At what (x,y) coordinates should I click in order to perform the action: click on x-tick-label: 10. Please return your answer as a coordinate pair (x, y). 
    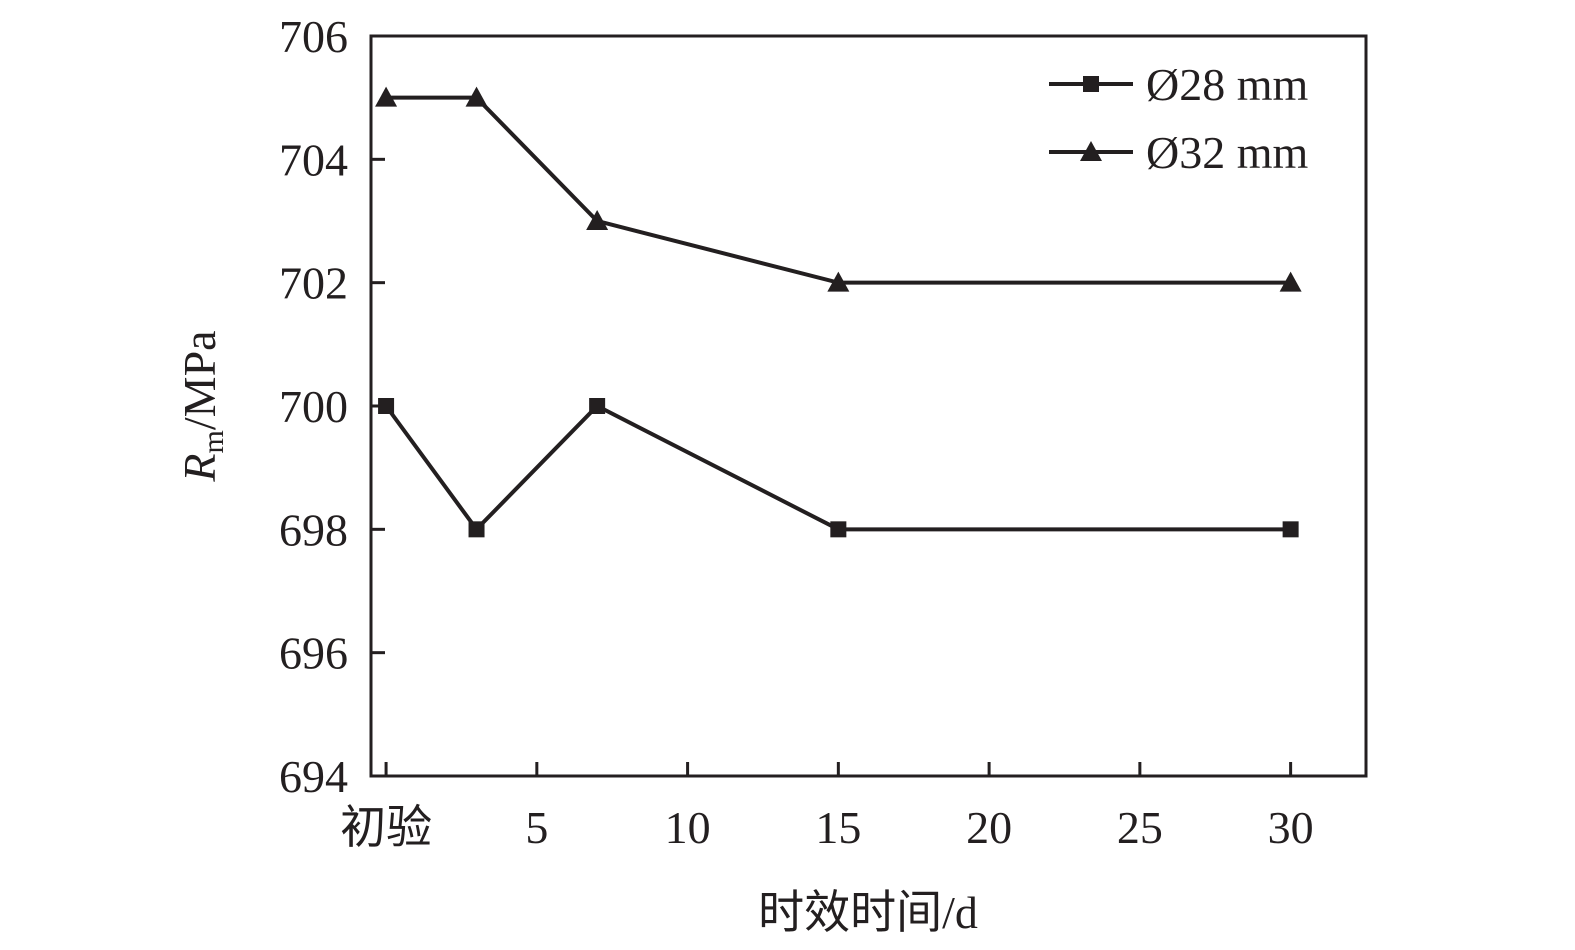
    Looking at the image, I should click on (688, 827).